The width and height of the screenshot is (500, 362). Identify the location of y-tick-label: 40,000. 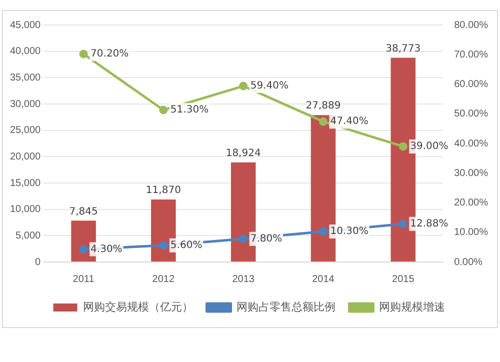
(26, 52).